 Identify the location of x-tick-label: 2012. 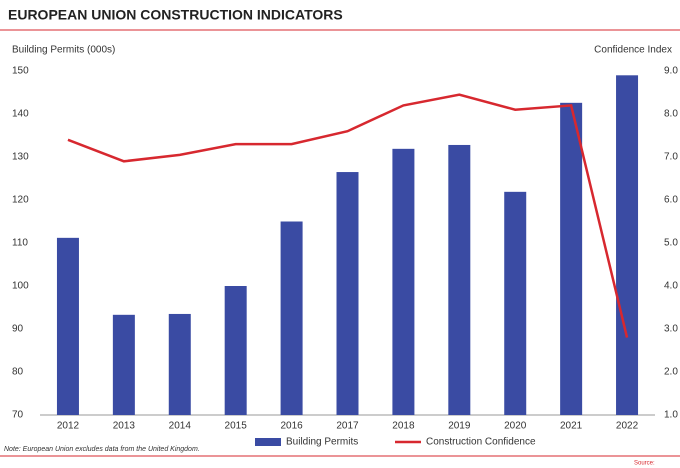
(68, 426).